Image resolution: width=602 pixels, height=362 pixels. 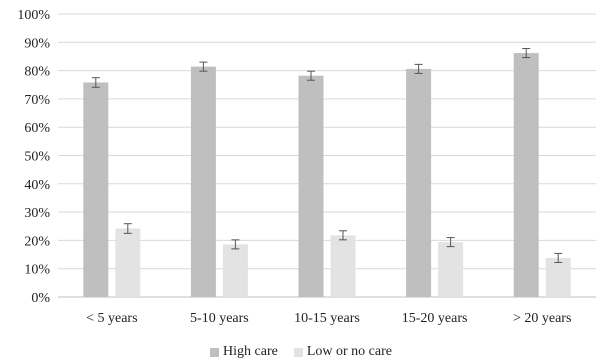 I want to click on x-tick-label: 5-10 years, so click(x=219, y=318).